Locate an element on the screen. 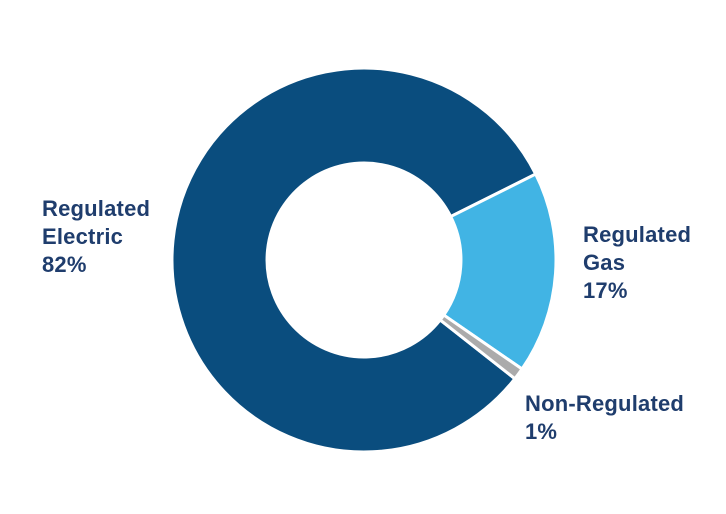  label-regulated-electric-line2: Electric is located at coordinates (83, 236).